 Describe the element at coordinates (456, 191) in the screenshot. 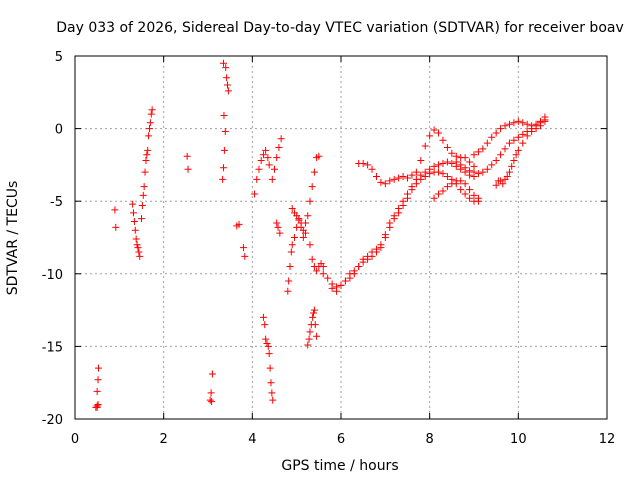

I see `series-s22` at that location.